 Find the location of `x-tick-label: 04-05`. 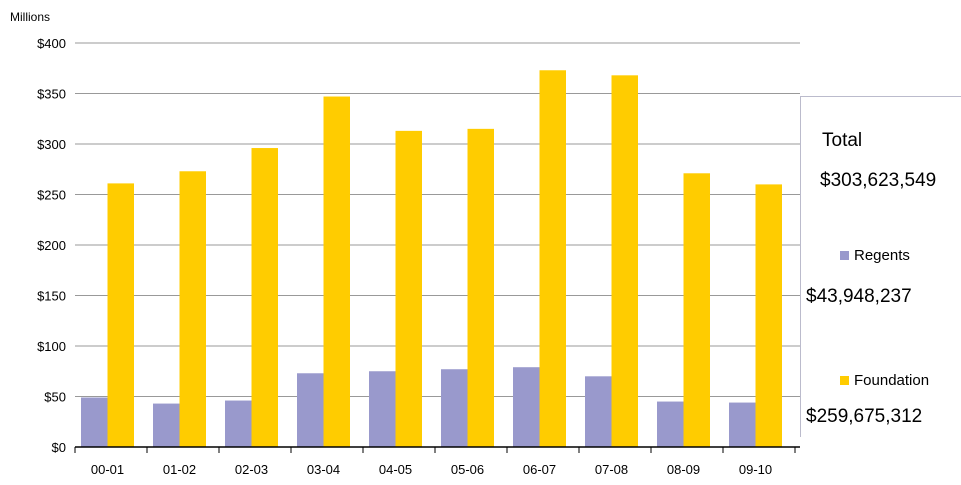

x-tick-label: 04-05 is located at coordinates (395, 469).